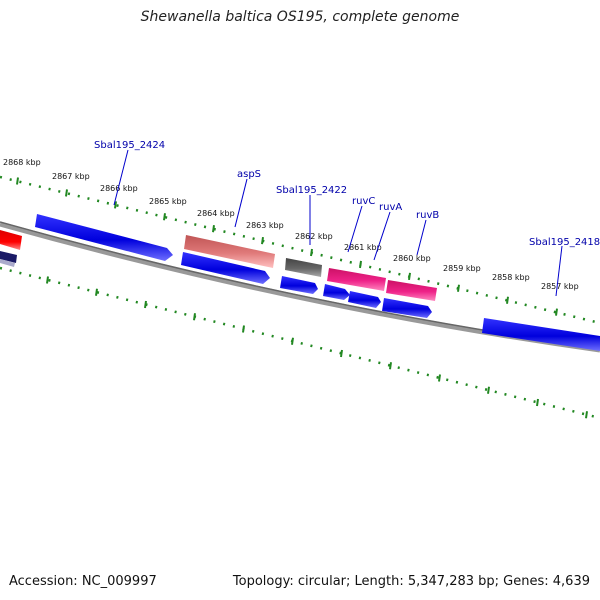 The width and height of the screenshot is (600, 600). What do you see at coordinates (168, 201) in the screenshot?
I see `tick-label-2865: 2865 kbp` at bounding box center [168, 201].